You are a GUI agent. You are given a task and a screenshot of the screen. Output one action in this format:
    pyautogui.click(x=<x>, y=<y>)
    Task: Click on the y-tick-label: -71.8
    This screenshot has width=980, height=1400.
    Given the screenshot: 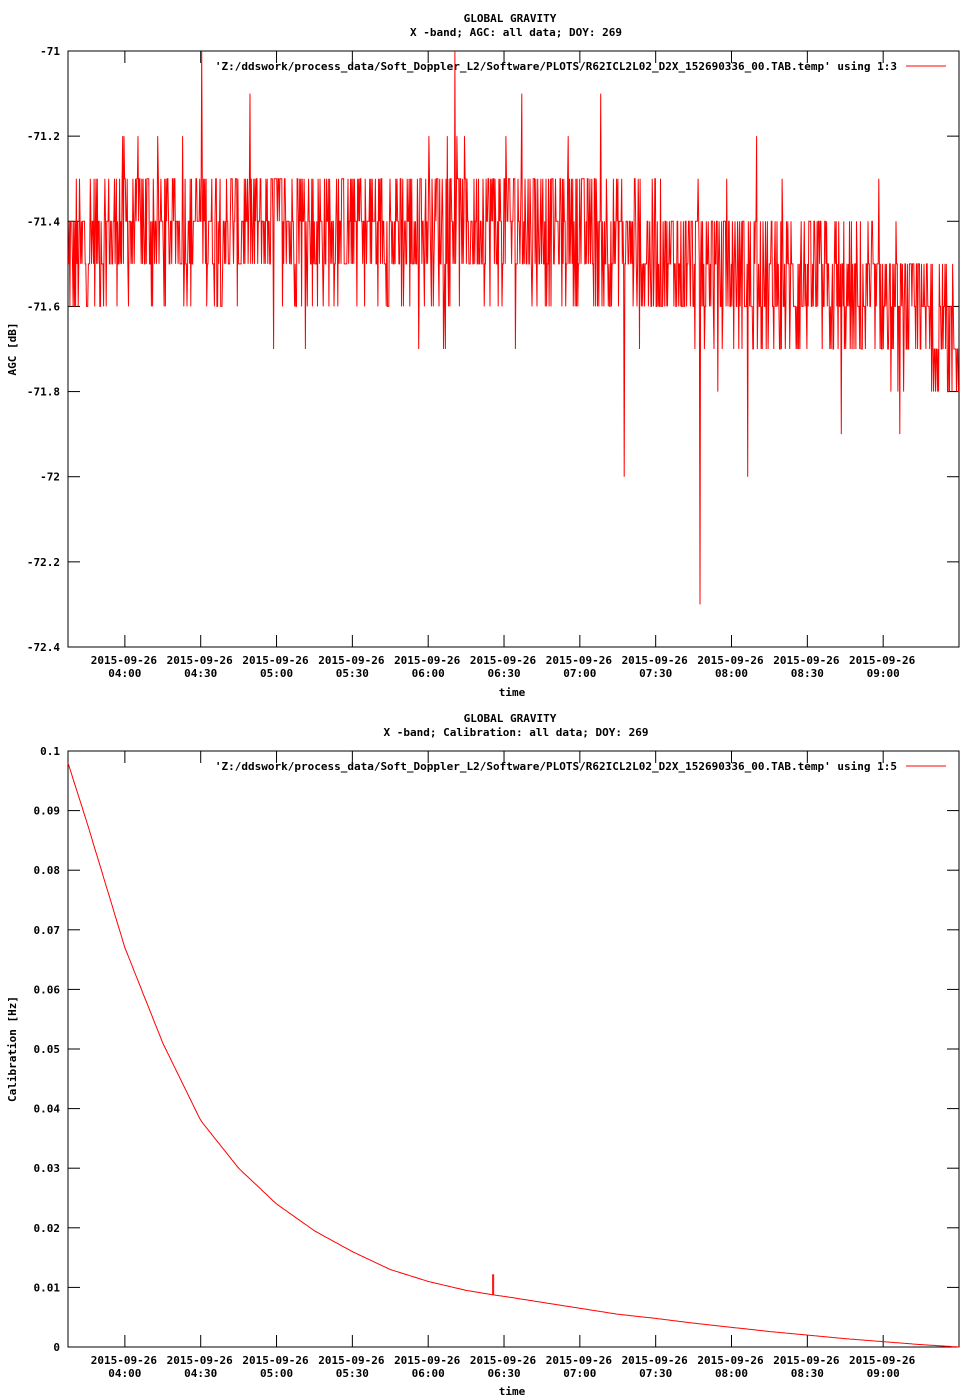 What is the action you would take?
    pyautogui.click(x=43, y=392)
    